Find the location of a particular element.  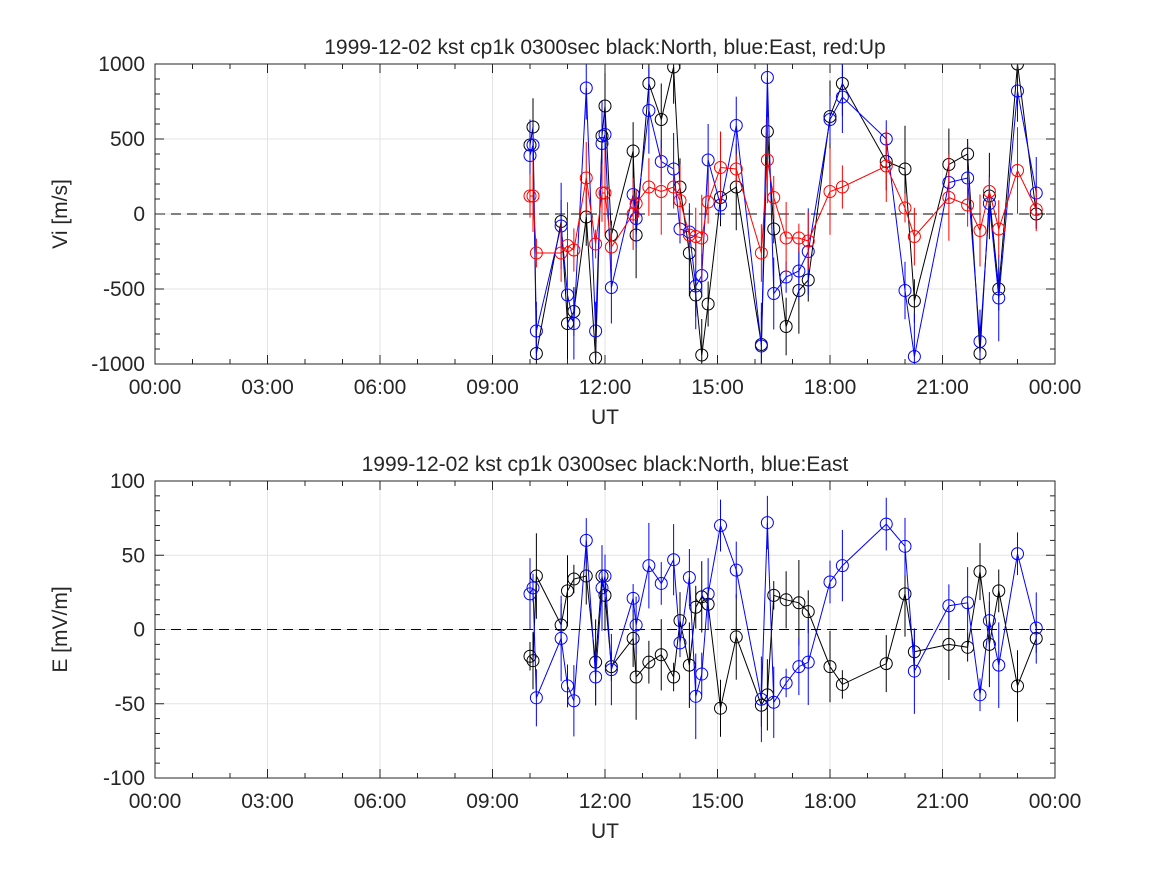

data-area is located at coordinates (783, 619).